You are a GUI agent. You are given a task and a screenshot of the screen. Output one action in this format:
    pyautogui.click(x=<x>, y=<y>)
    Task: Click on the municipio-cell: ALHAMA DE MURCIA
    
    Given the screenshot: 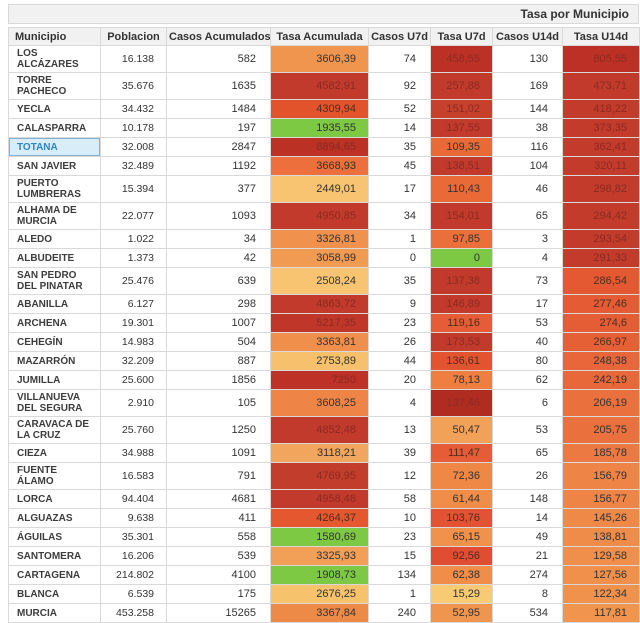 What is the action you would take?
    pyautogui.click(x=54, y=216)
    